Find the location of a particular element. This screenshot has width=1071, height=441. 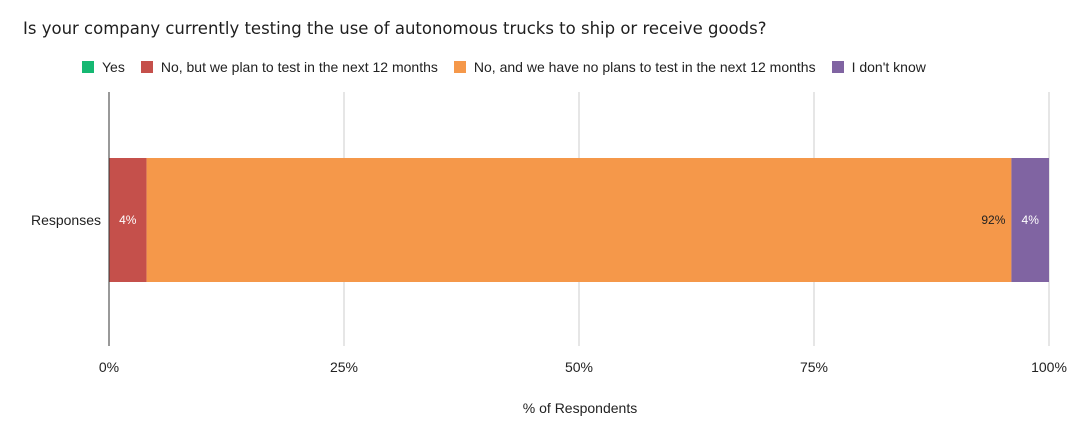

x-tick-label: 0% is located at coordinates (109, 367).